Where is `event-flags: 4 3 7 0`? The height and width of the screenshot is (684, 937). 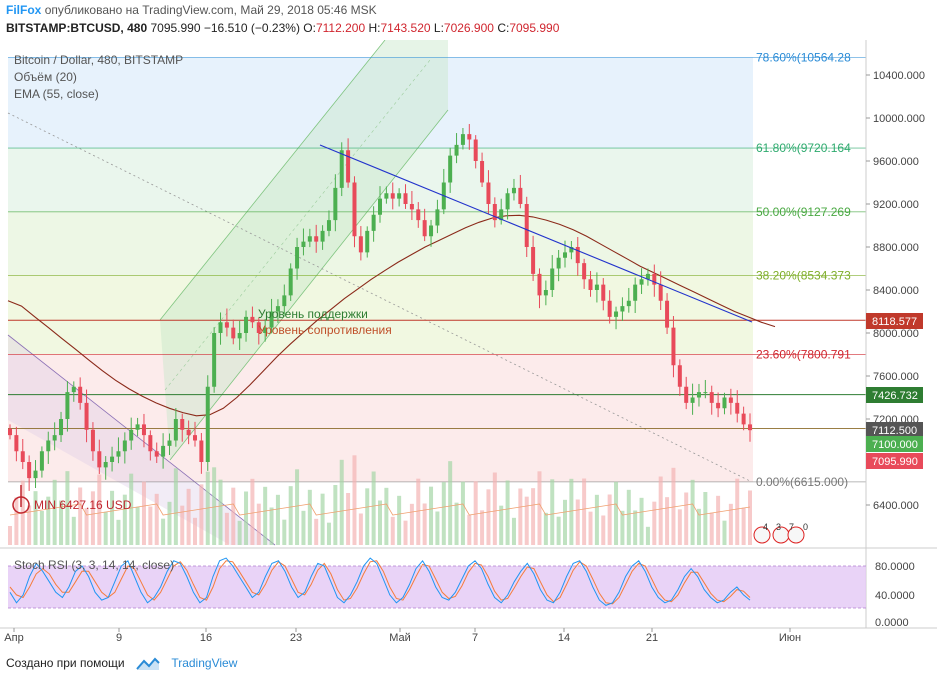 event-flags: 4 3 7 0 is located at coordinates (780, 533).